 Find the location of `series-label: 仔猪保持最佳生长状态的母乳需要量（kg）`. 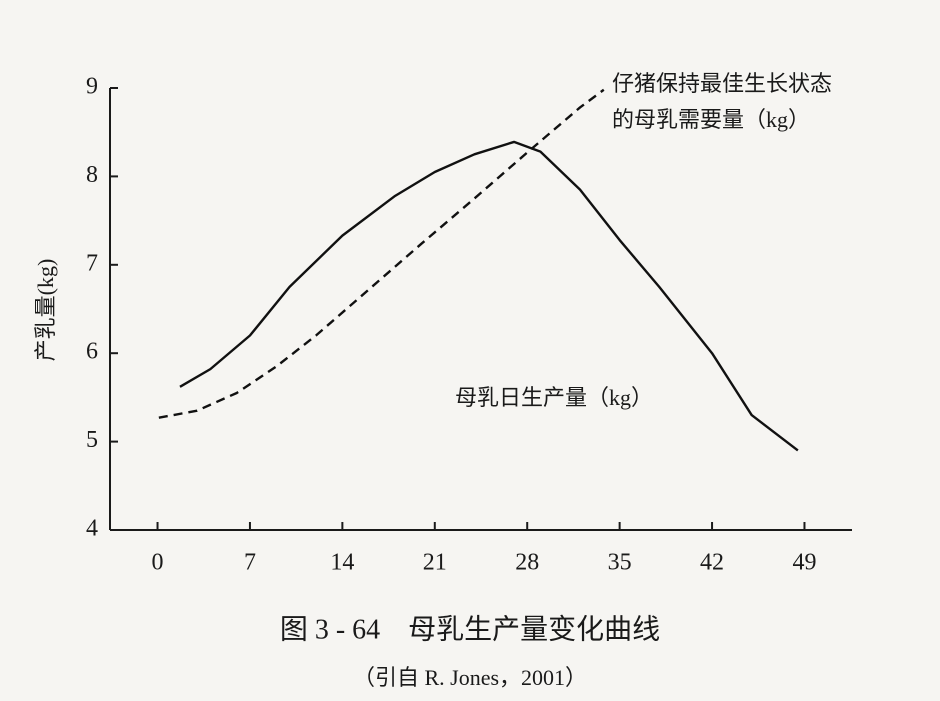

series-label: 仔猪保持最佳生长状态的母乳需要量（kg） is located at coordinates (722, 101).